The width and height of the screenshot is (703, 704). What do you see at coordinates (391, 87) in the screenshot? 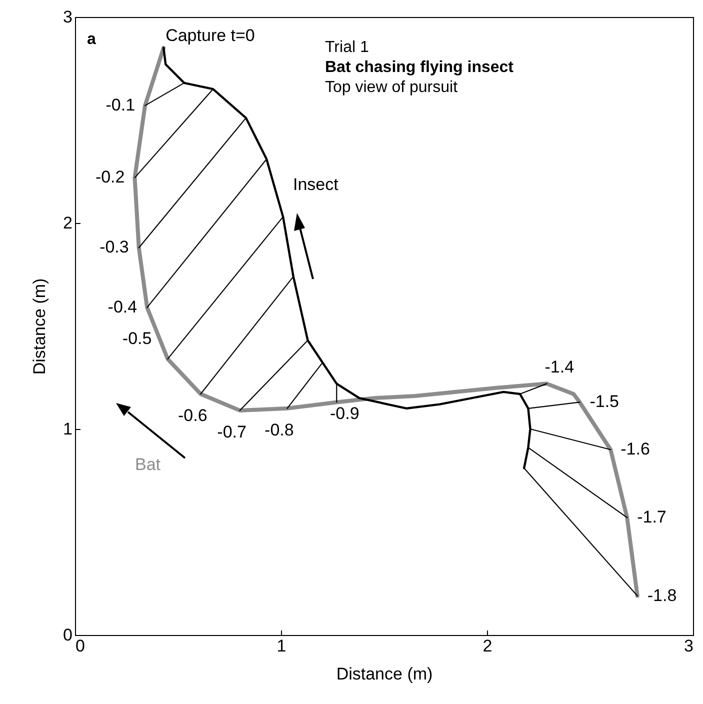
I see `annotation: Top view of pursuit` at bounding box center [391, 87].